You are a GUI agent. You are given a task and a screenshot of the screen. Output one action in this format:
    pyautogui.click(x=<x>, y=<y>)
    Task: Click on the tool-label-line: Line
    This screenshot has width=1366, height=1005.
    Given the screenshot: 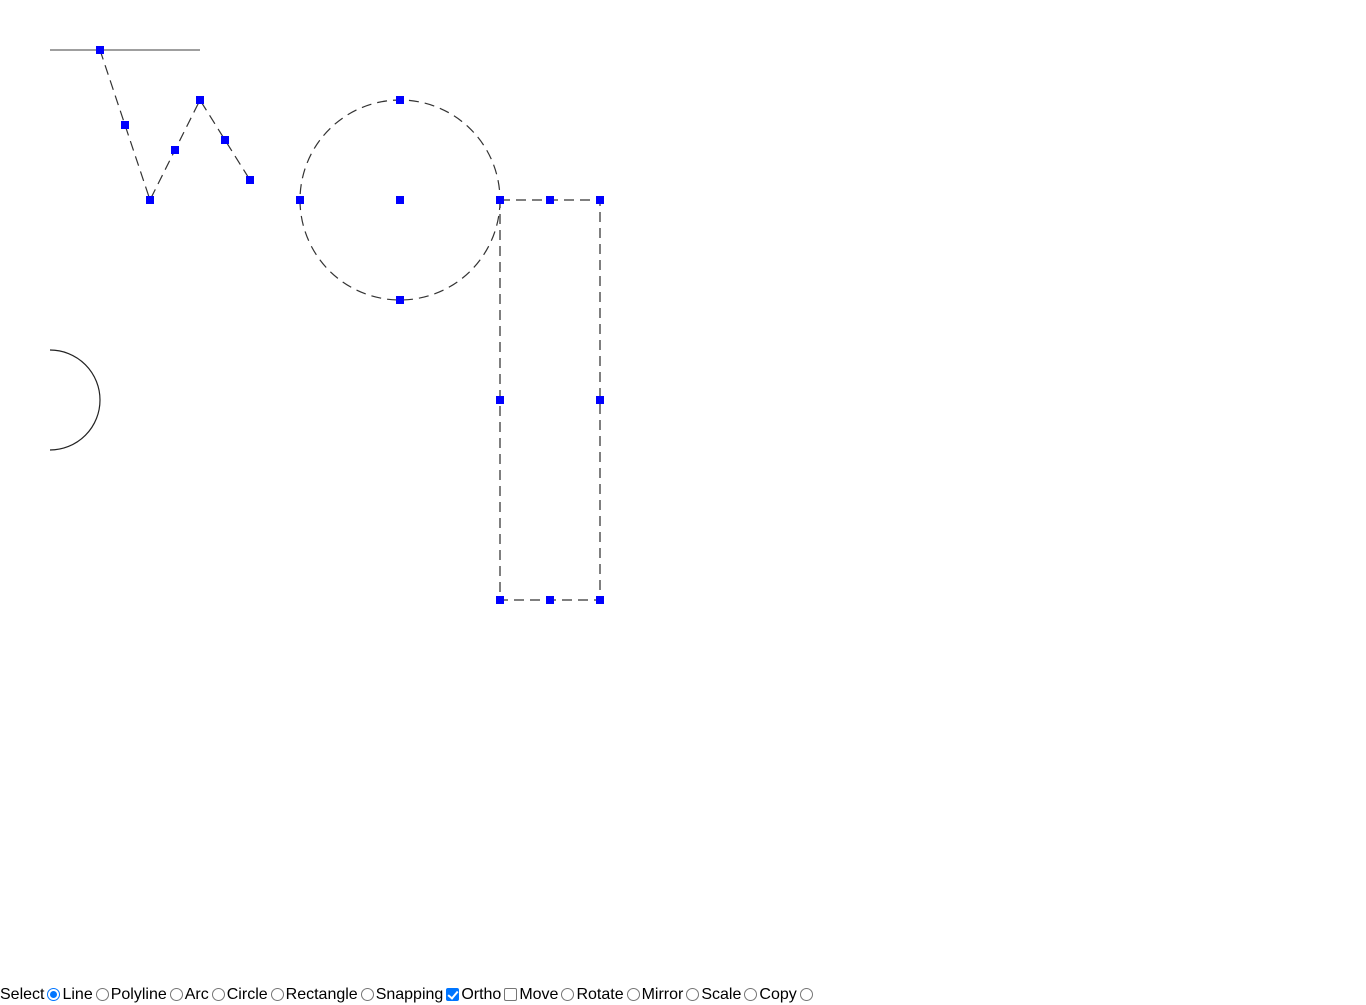 What is the action you would take?
    pyautogui.click(x=77, y=994)
    